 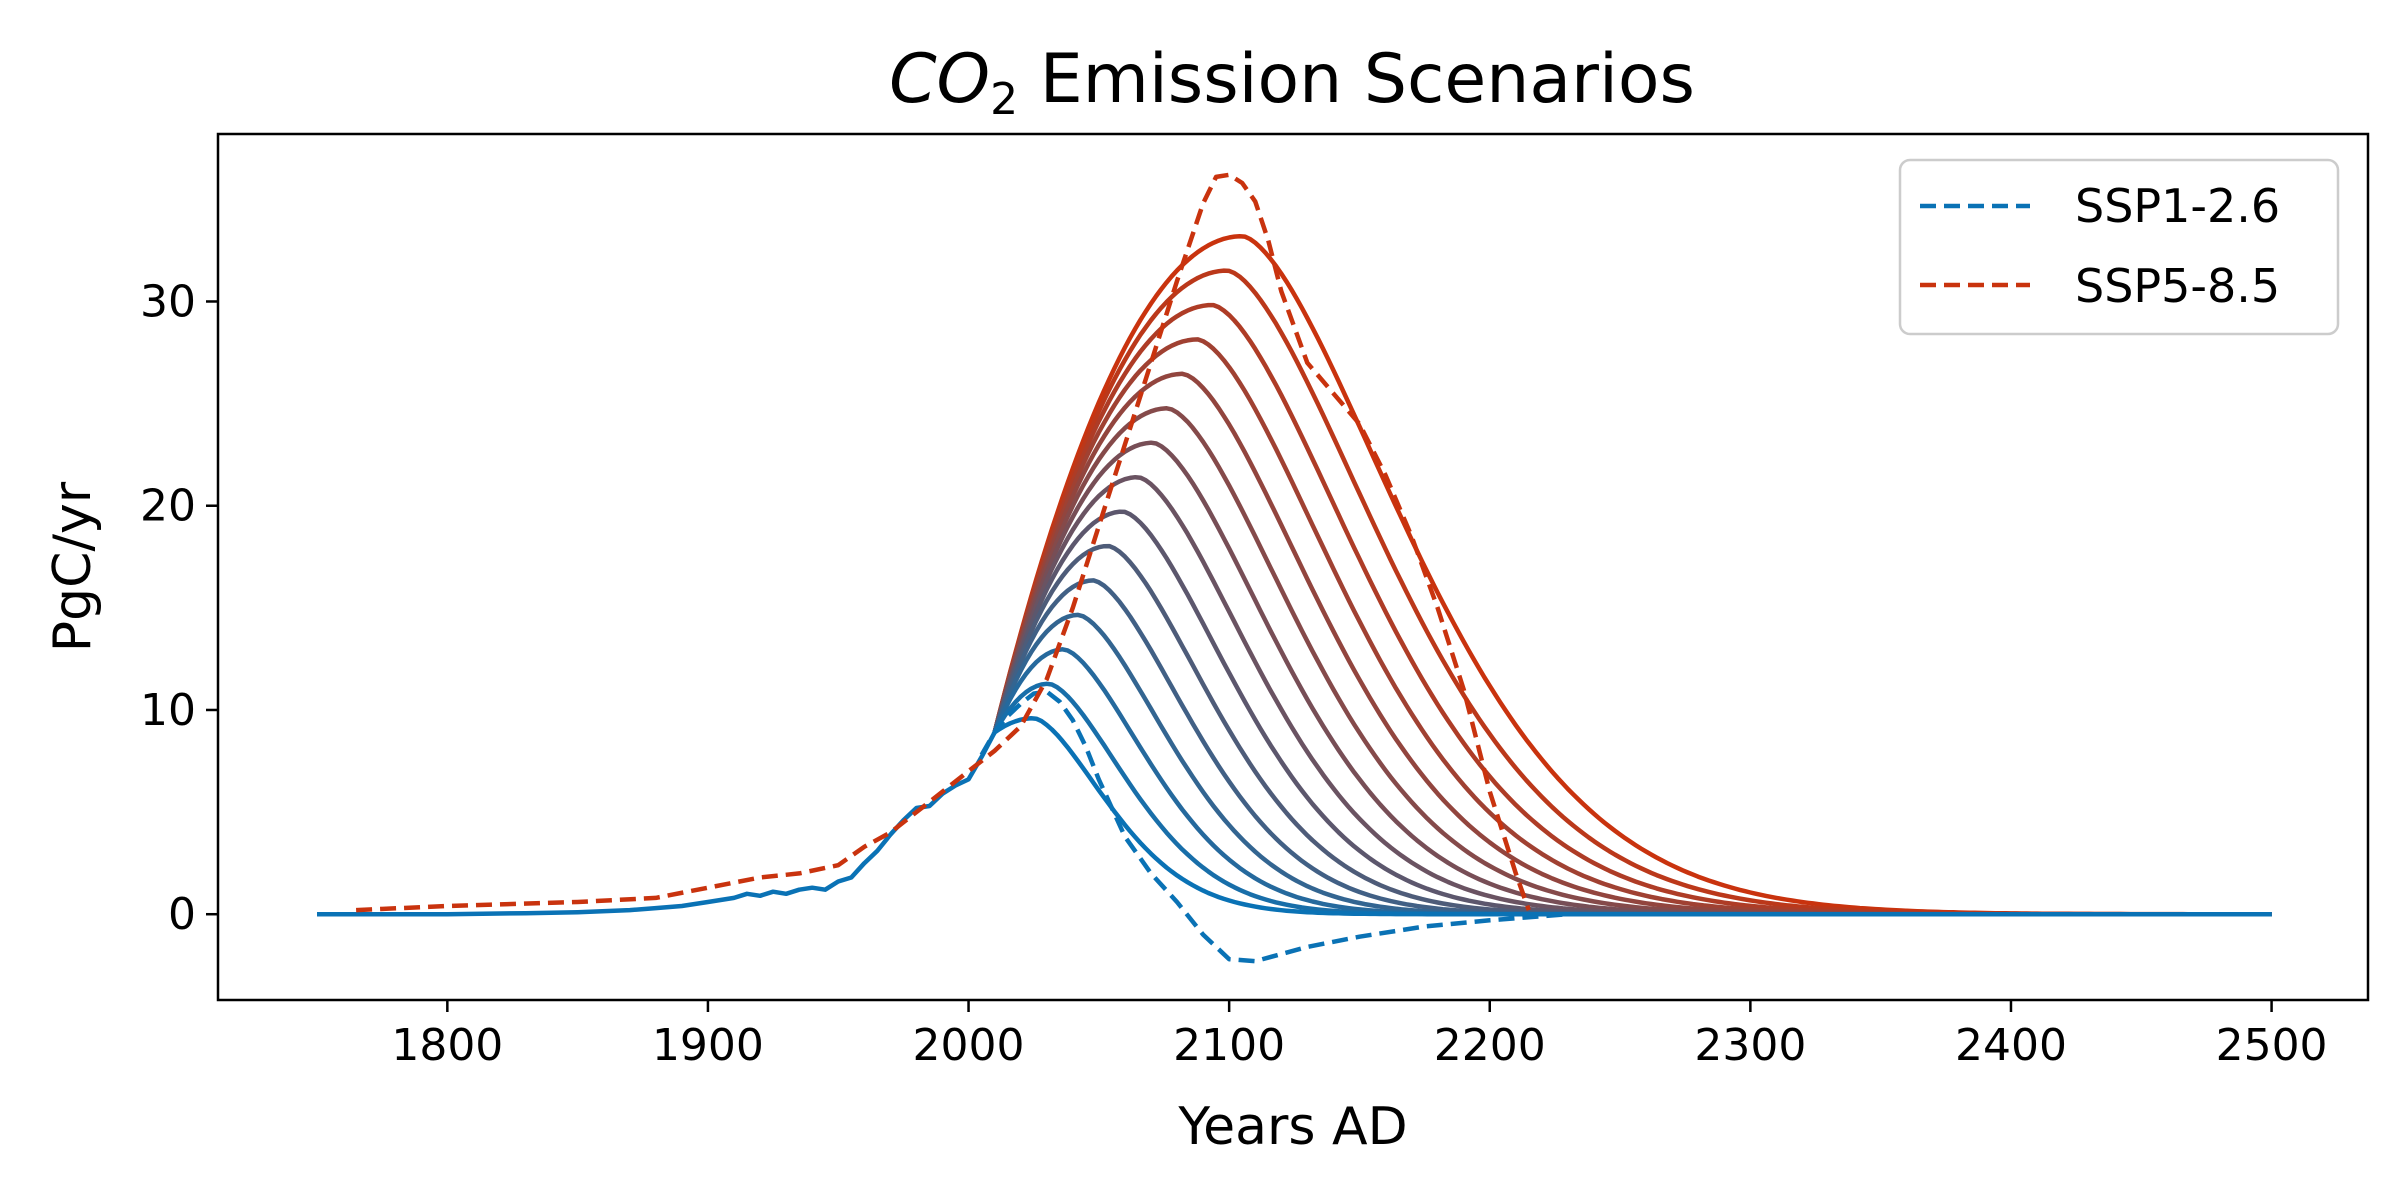 What do you see at coordinates (168, 301) in the screenshot?
I see `y-tick-label: 30` at bounding box center [168, 301].